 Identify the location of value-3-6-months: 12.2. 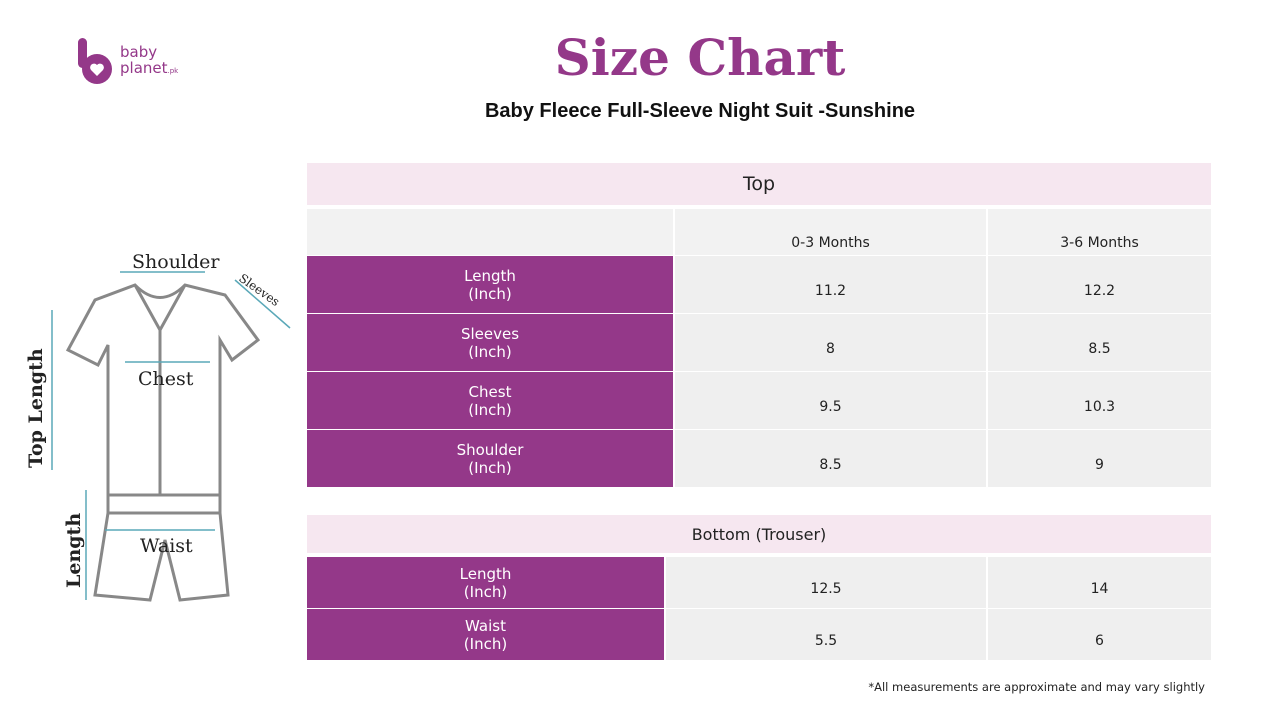
(1098, 285).